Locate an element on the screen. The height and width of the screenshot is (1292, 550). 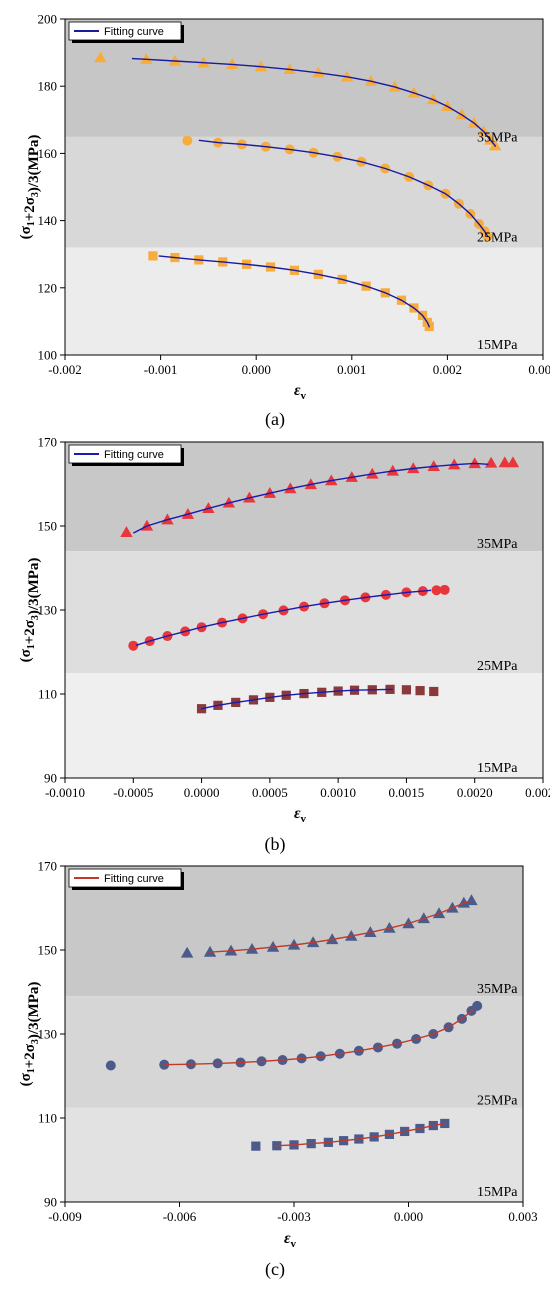
x-tick-label-0: -0.002 is located at coordinates (65, 369).